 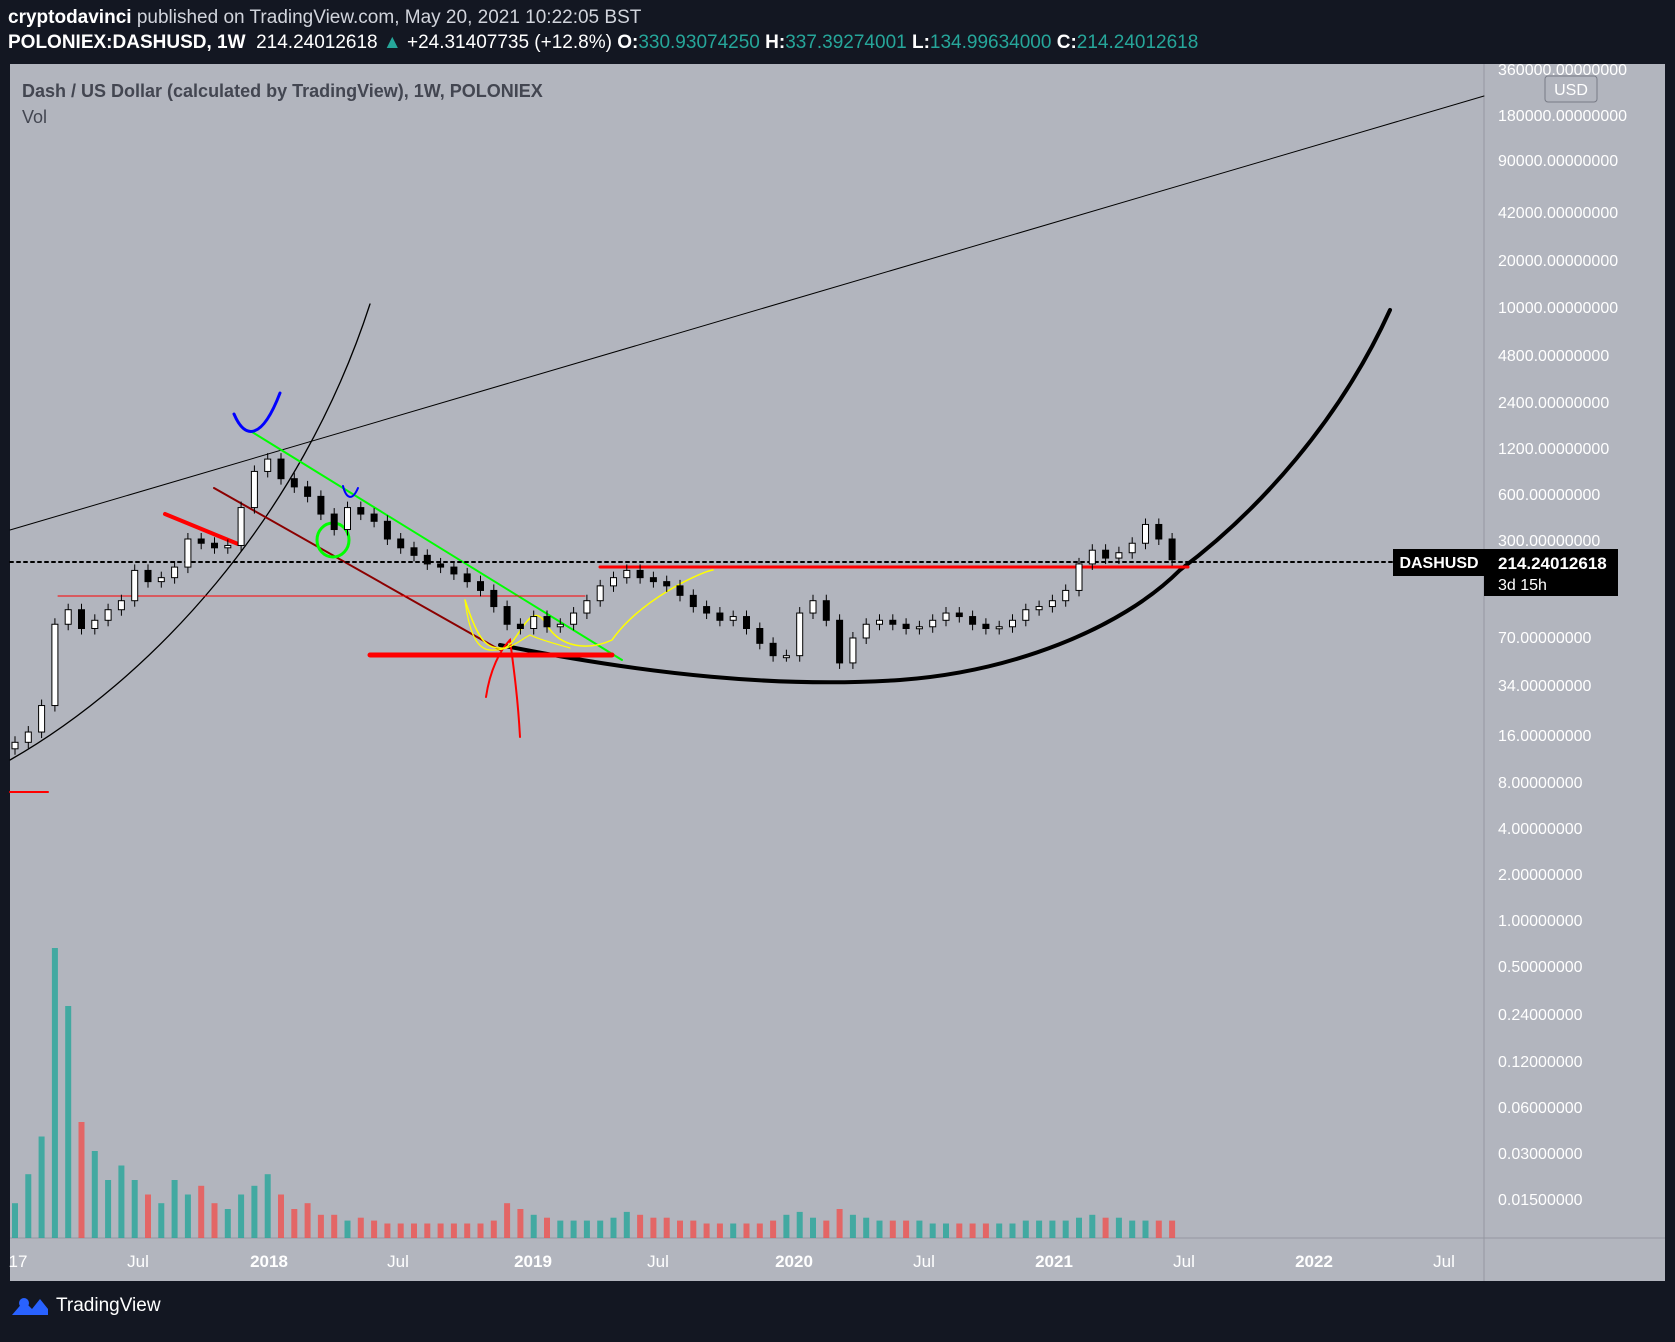 I want to click on time-tick-label: 17, so click(x=18, y=1261).